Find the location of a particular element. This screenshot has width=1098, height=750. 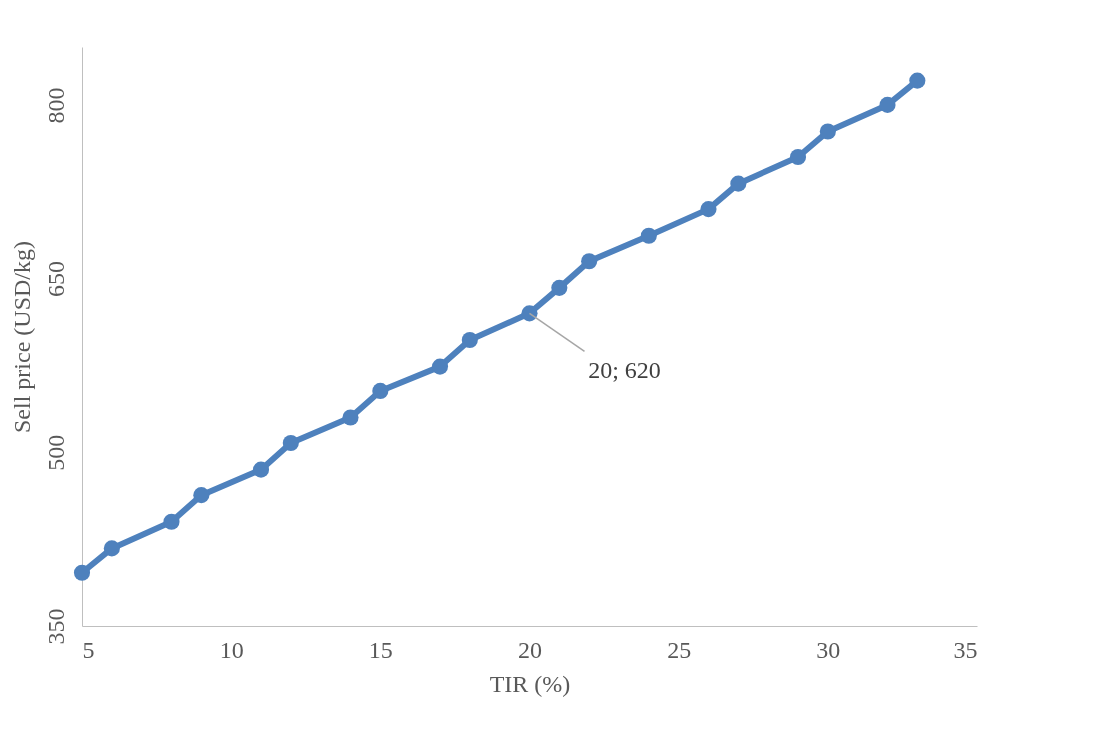

y-tick-label: 500 is located at coordinates (55, 452).